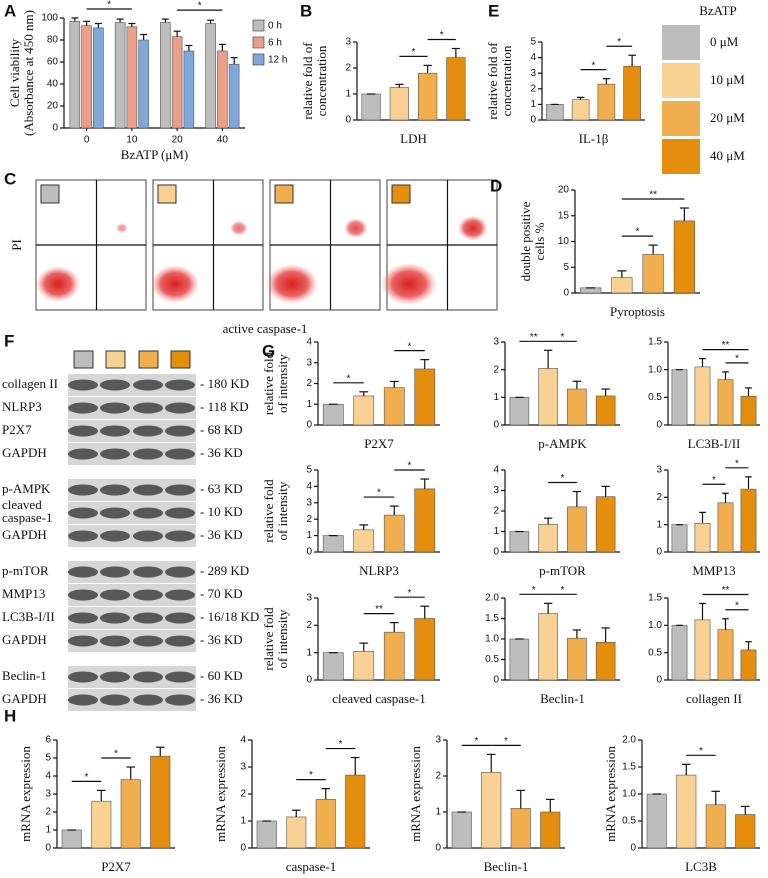 The image size is (768, 878). What do you see at coordinates (438, 740) in the screenshot?
I see `y-tick-label: 3` at bounding box center [438, 740].